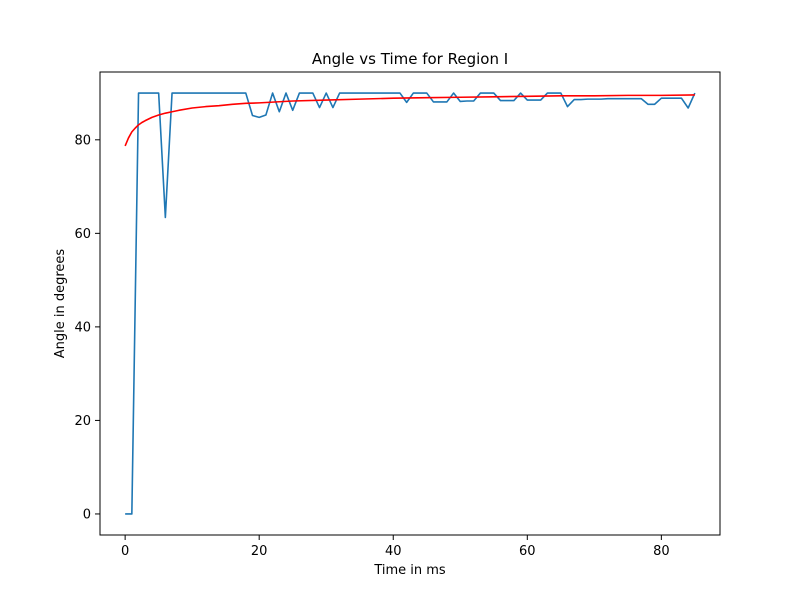  I want to click on x-axis-label: Time in ms, so click(409, 570).